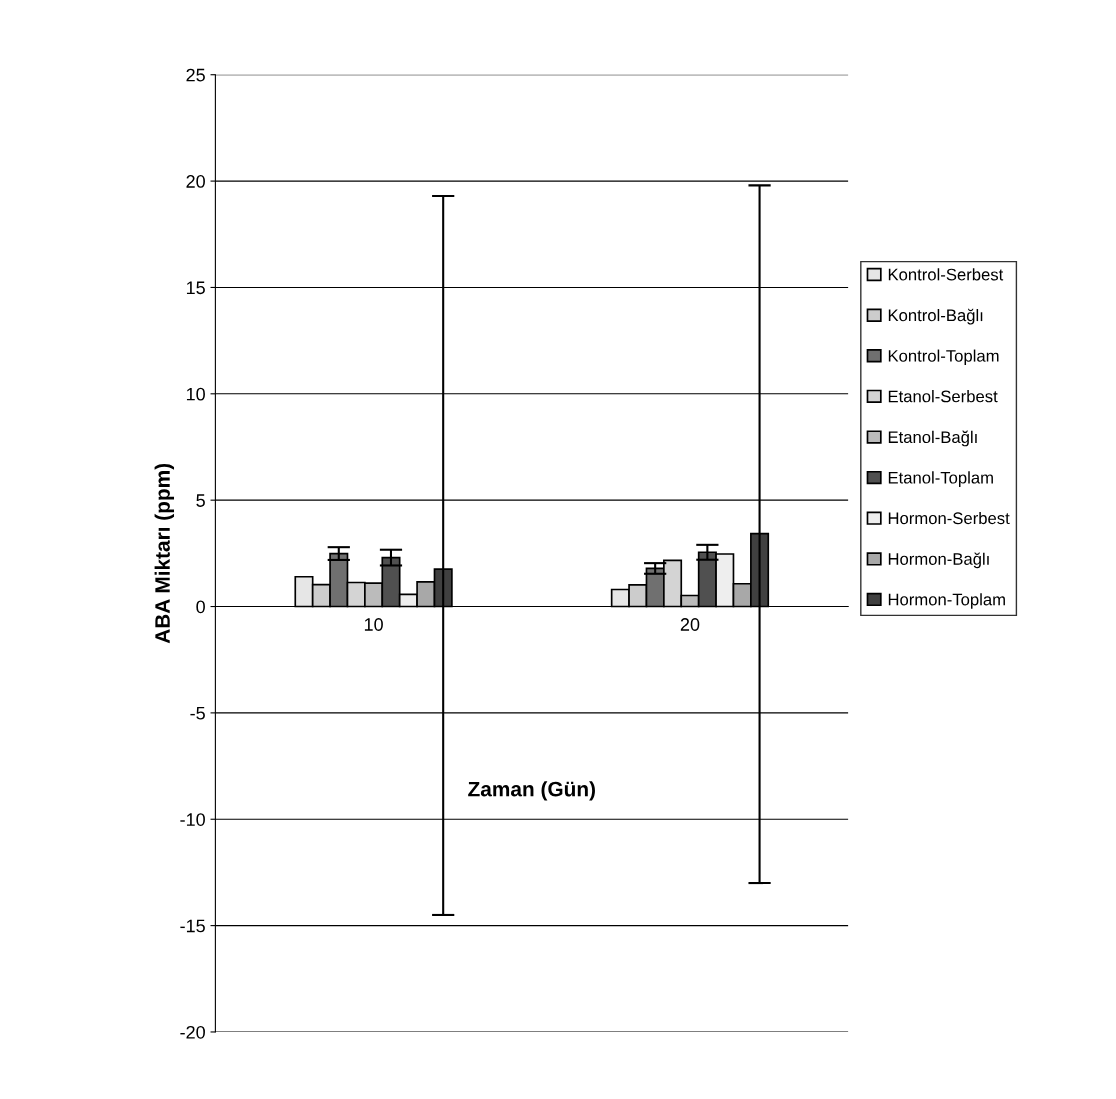  What do you see at coordinates (531, 791) in the screenshot?
I see `x-axis-title: Zaman (Gün)` at bounding box center [531, 791].